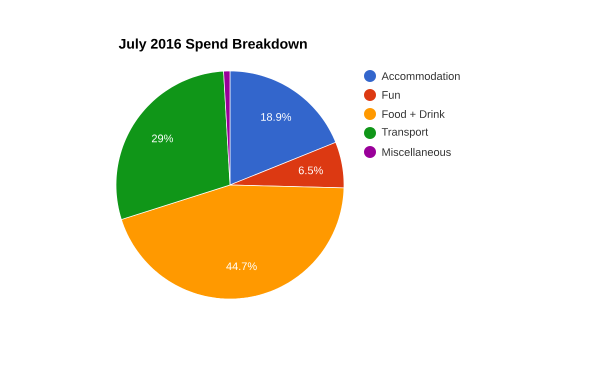  What do you see at coordinates (276, 117) in the screenshot?
I see `data-label: 18.9%` at bounding box center [276, 117].